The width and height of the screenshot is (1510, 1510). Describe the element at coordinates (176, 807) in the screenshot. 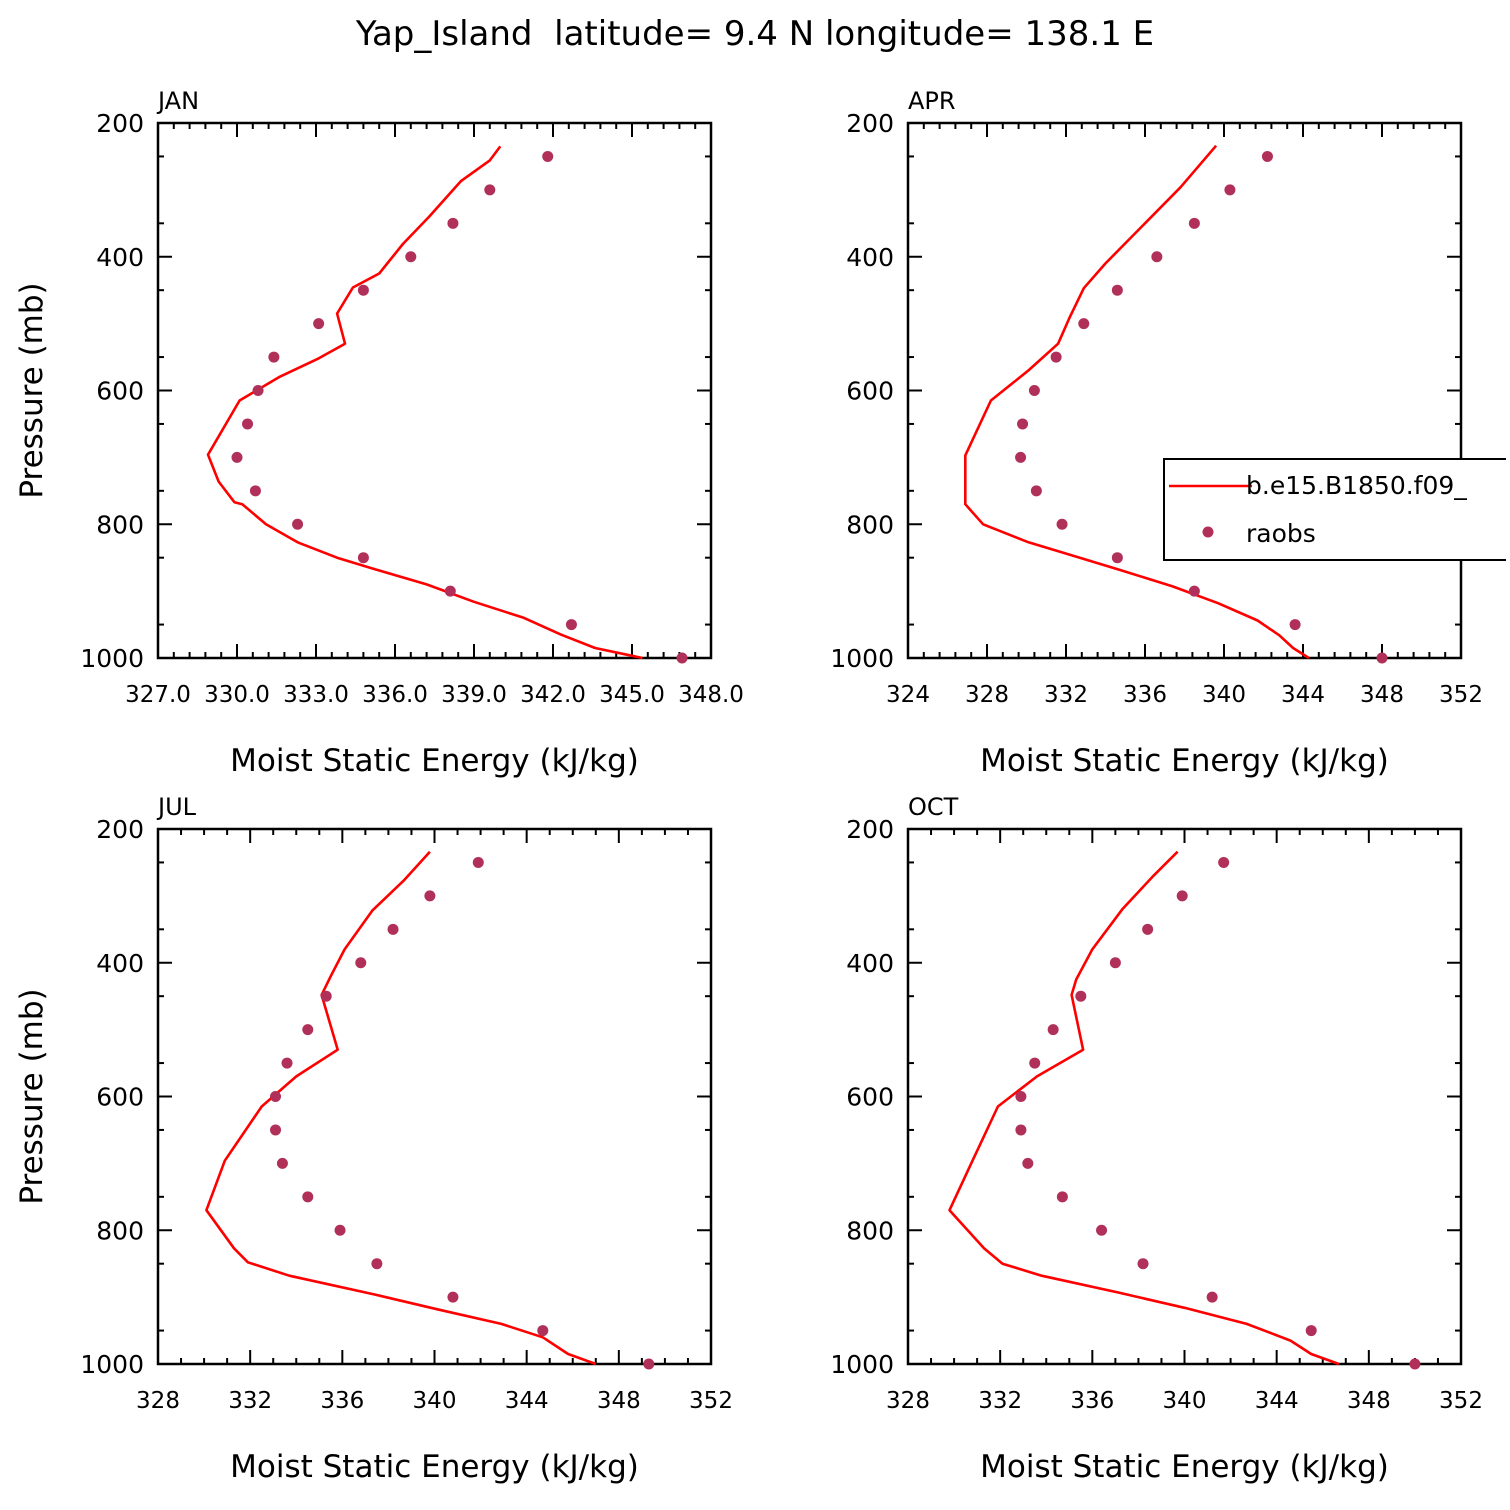

I see `panel-title: JUL` at that location.